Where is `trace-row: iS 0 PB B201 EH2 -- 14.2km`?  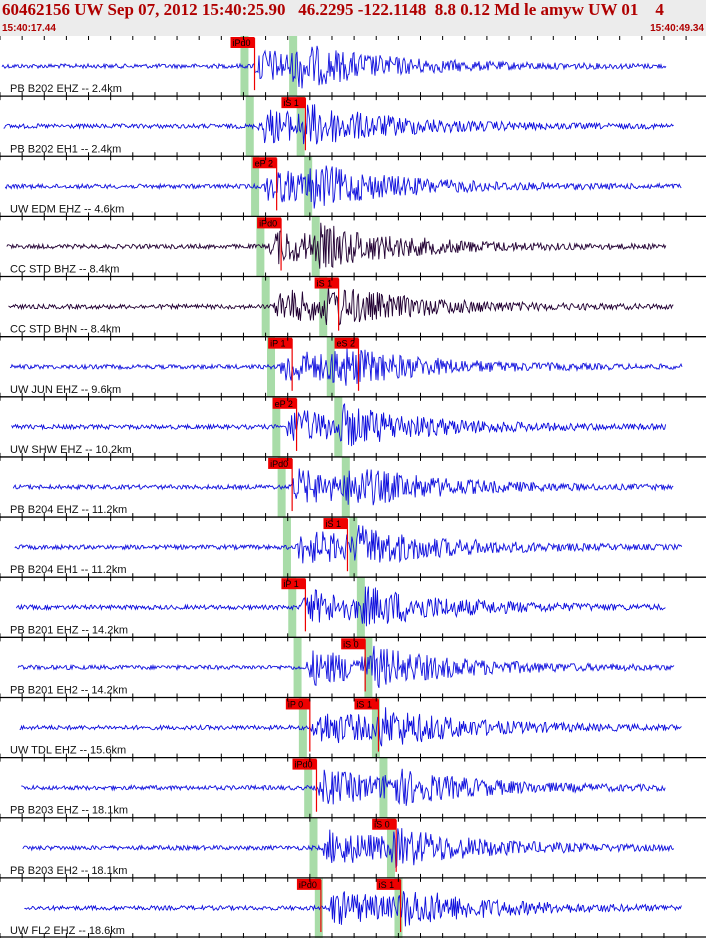
trace-row: iS 0 PB B201 EH2 -- 14.2km is located at coordinates (353, 665).